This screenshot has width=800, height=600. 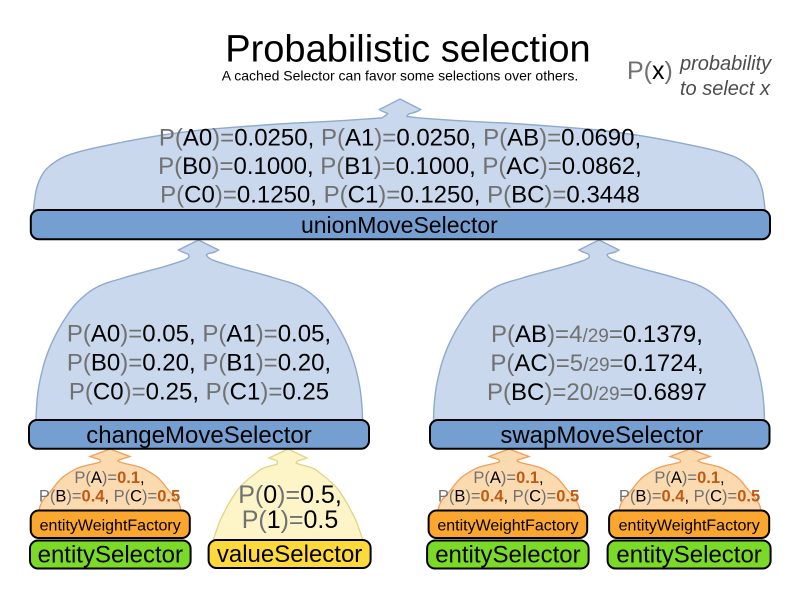 What do you see at coordinates (596, 363) in the screenshot?
I see `svg-text: P(AC)=5/29=0.1724,` at bounding box center [596, 363].